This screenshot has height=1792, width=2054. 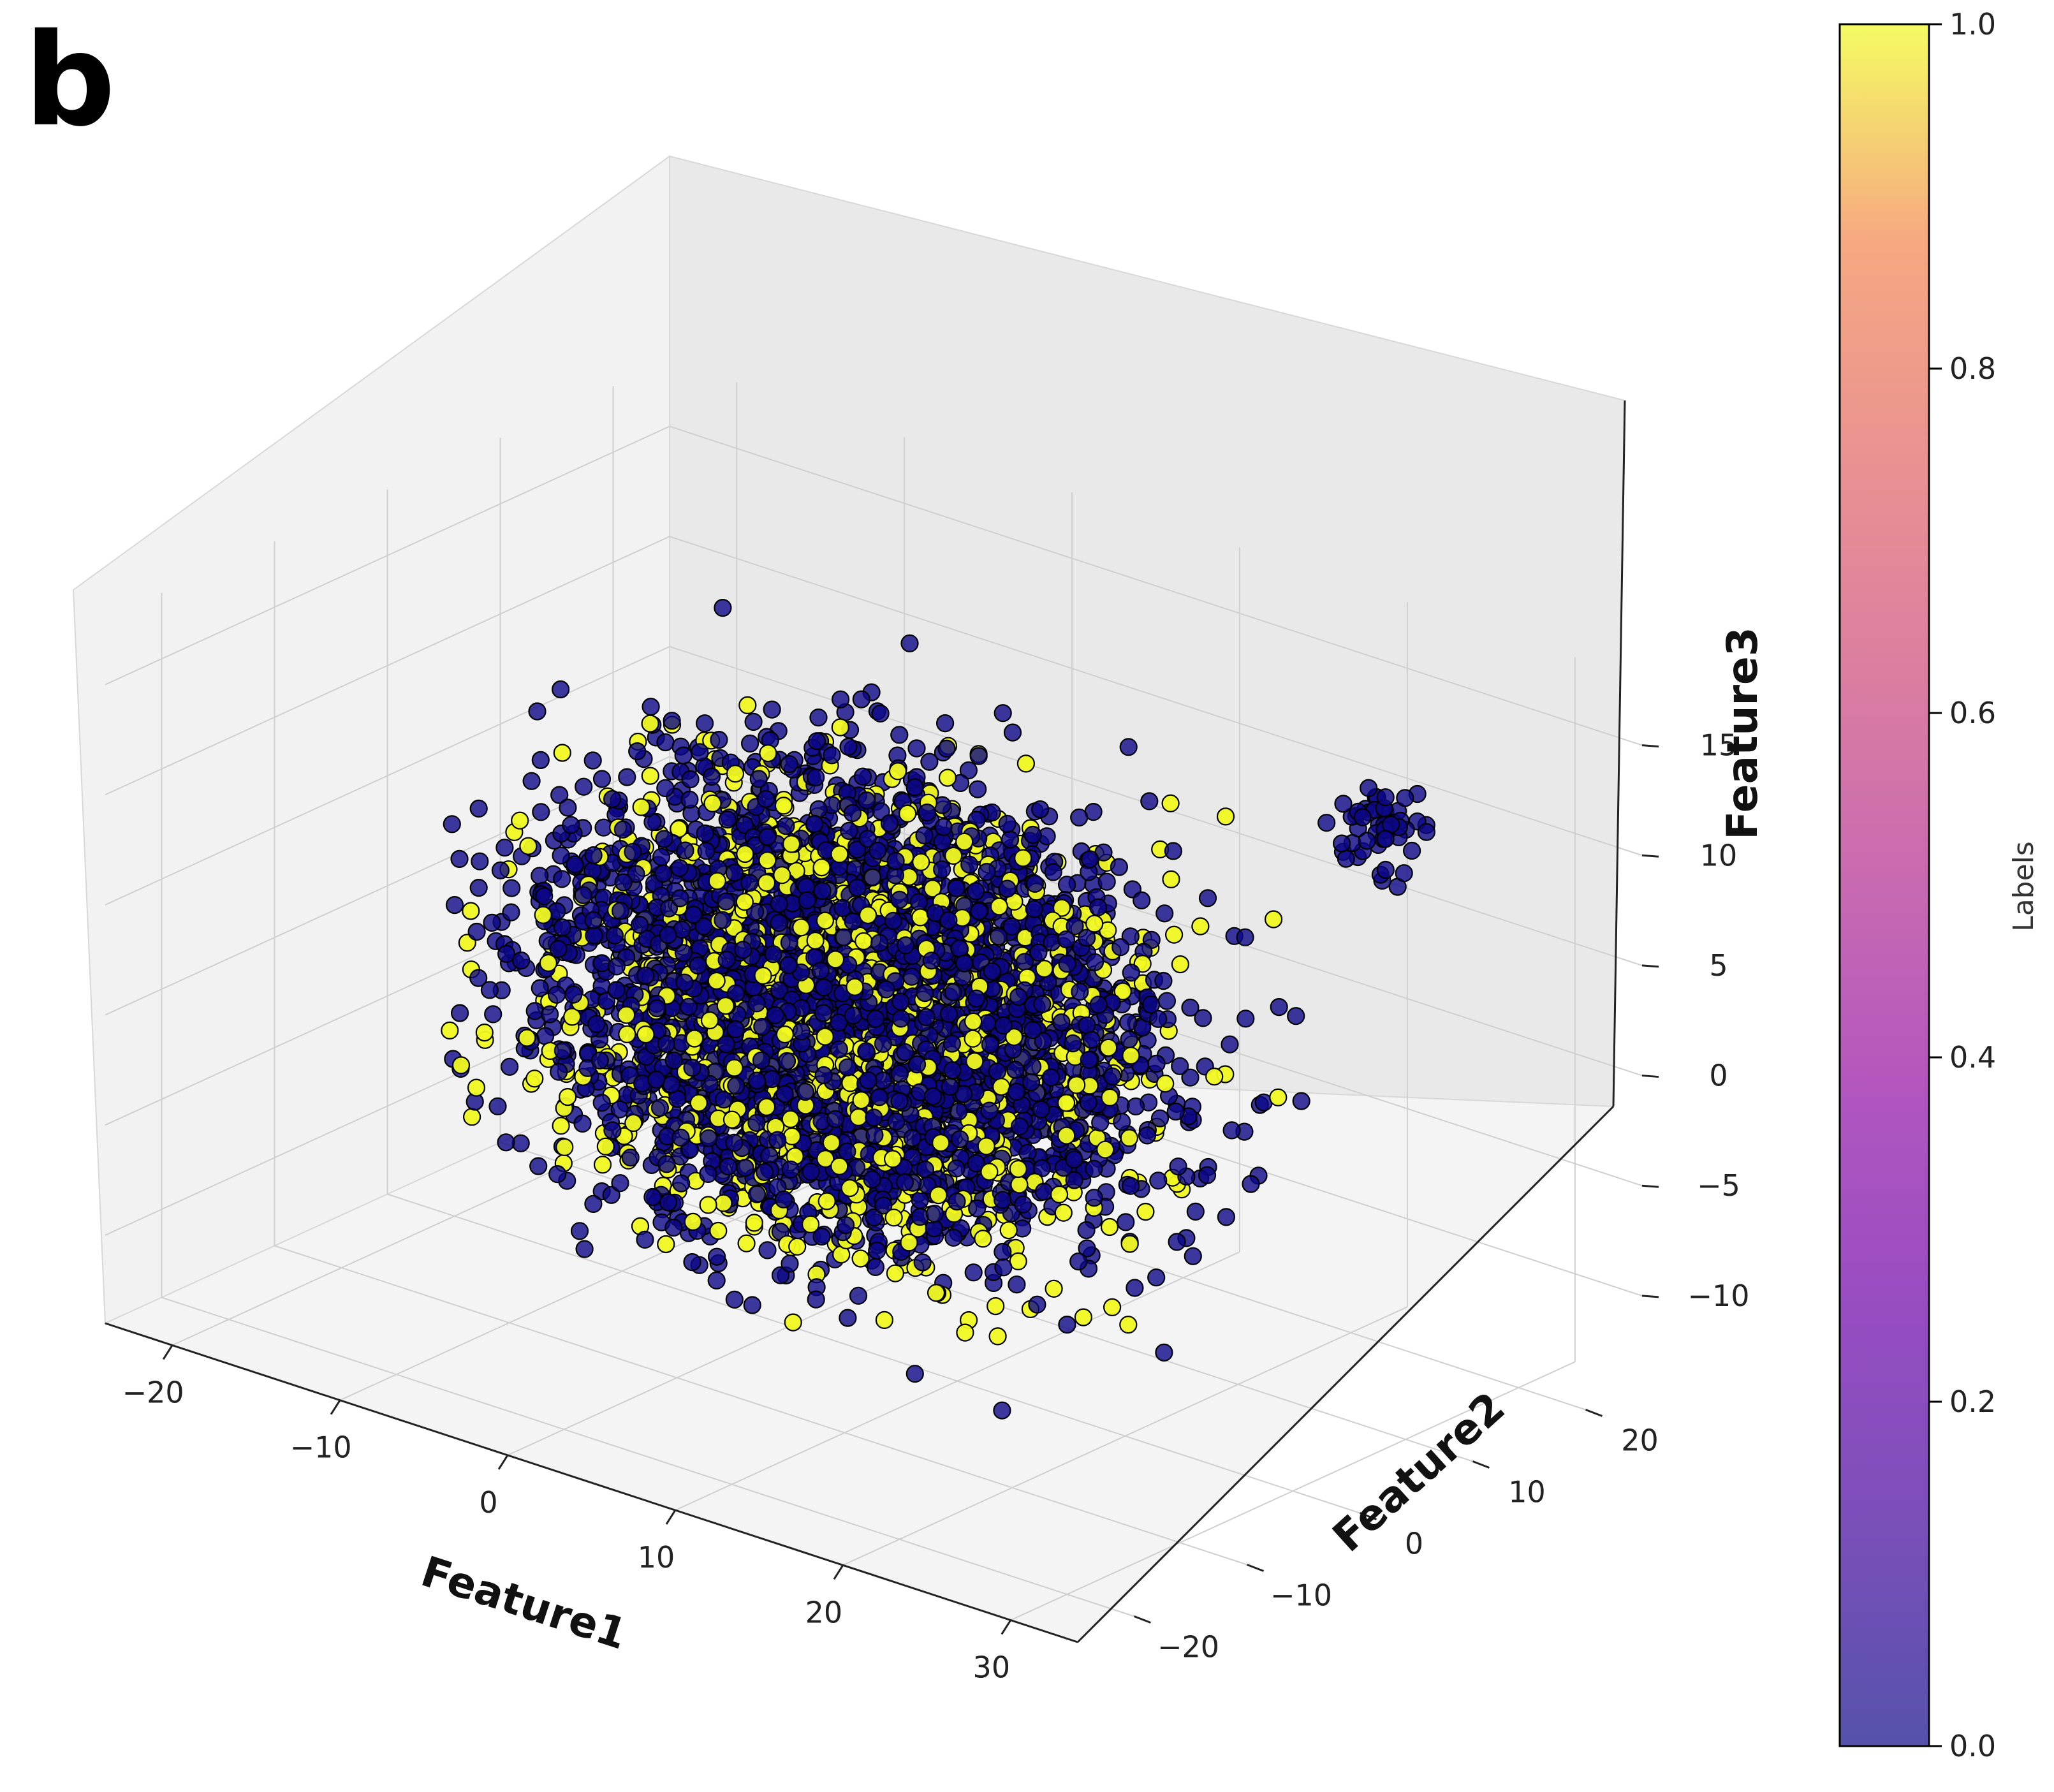 What do you see at coordinates (488, 1503) in the screenshot?
I see `x-tick-label: 0` at bounding box center [488, 1503].